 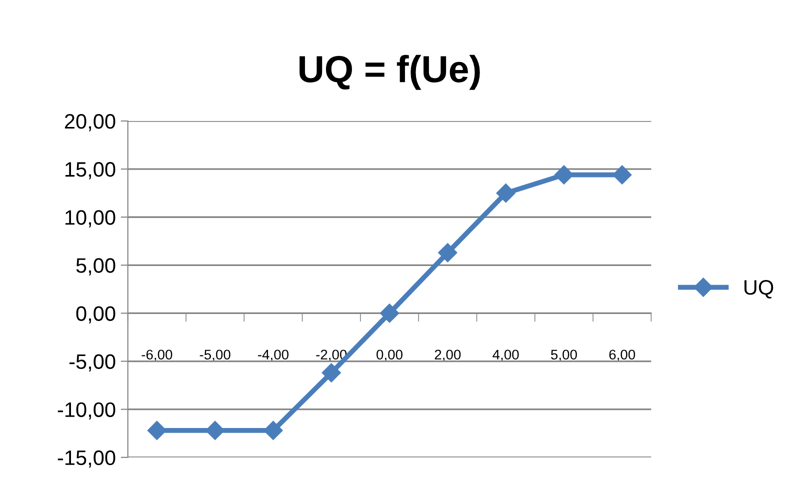 I want to click on x-tick-label: 6,00, so click(x=622, y=356).